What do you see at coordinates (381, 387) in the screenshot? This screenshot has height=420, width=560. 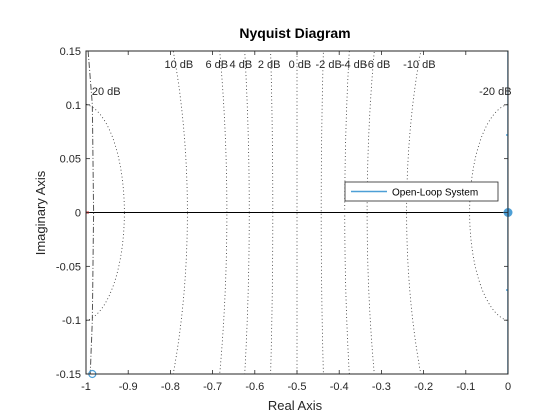 I see `x-tick-label: -0.3` at bounding box center [381, 387].